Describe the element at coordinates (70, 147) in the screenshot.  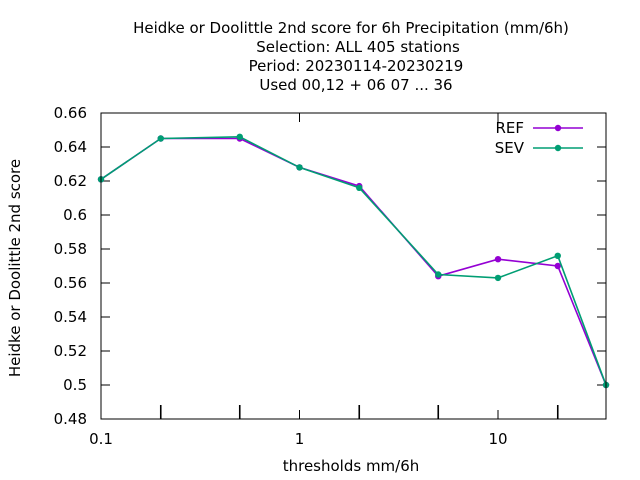
I see `y-tick-label: 0.64` at that location.